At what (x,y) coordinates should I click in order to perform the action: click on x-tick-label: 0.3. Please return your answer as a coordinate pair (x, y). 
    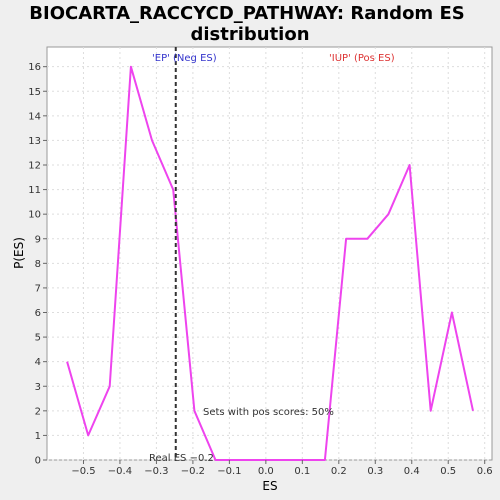
    Looking at the image, I should click on (375, 471).